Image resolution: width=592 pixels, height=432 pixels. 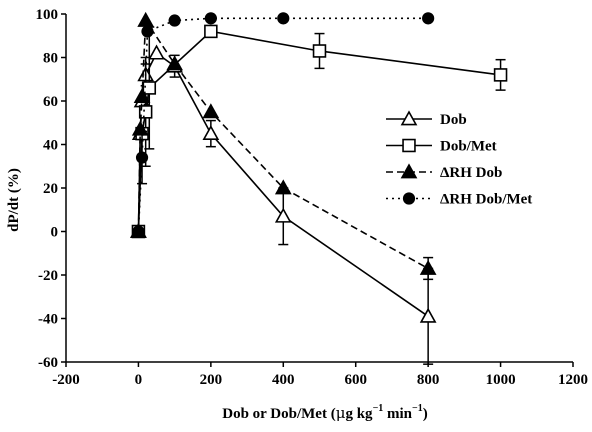 I want to click on legend-item-dob: Dob, so click(x=426, y=119).